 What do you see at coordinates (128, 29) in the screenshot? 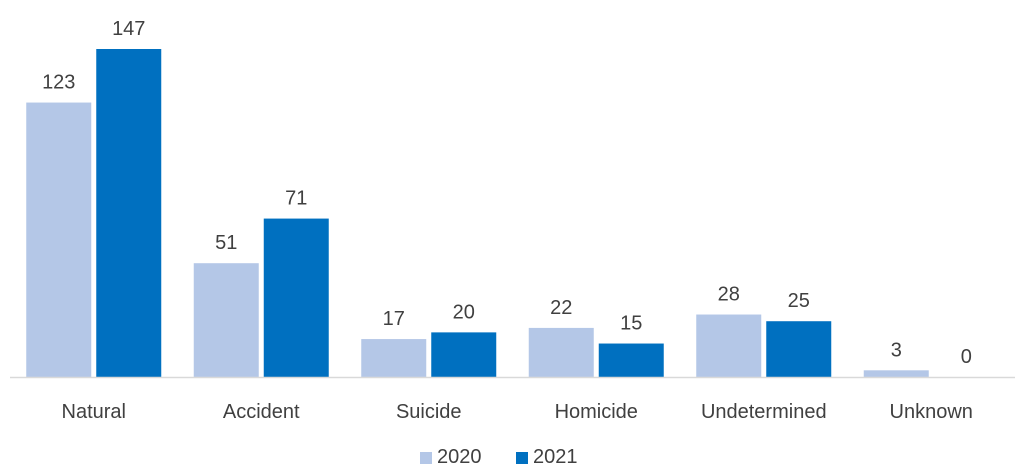
I see `value-label-natural-2021: 147` at bounding box center [128, 29].